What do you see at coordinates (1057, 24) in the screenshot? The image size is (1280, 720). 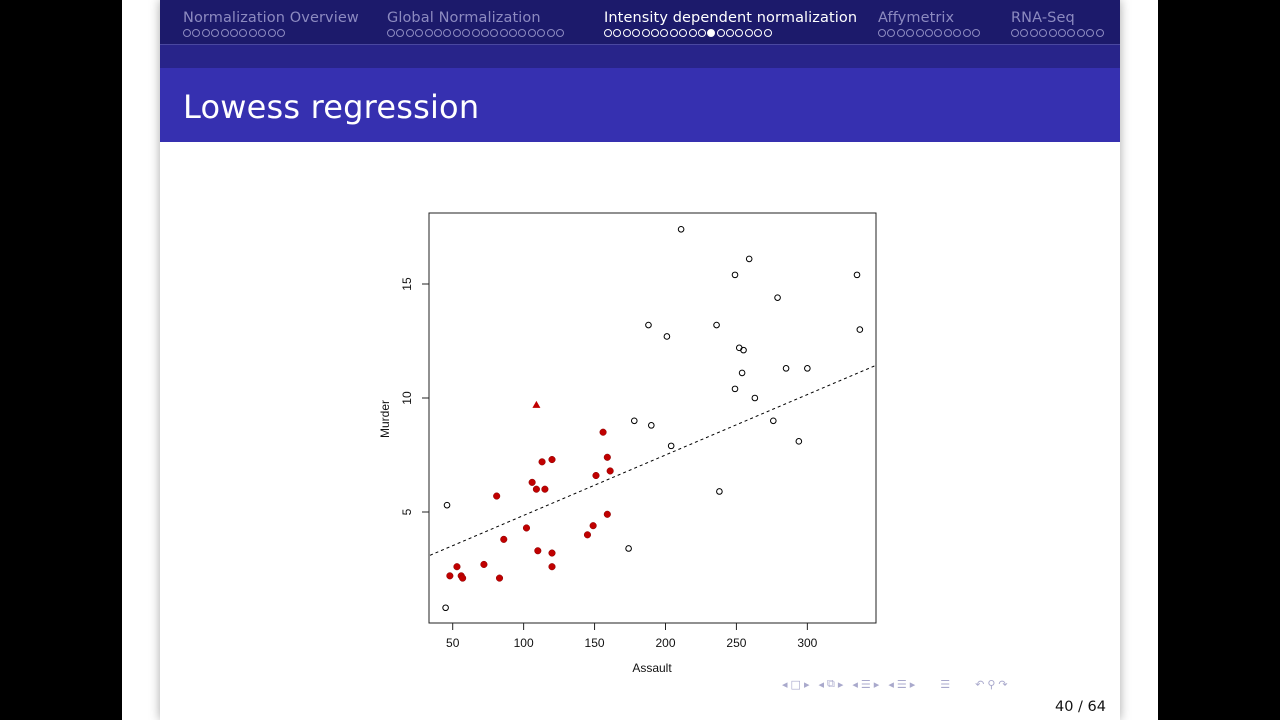 I see `nav-section-rna-seq: RNA-Seq` at bounding box center [1057, 24].